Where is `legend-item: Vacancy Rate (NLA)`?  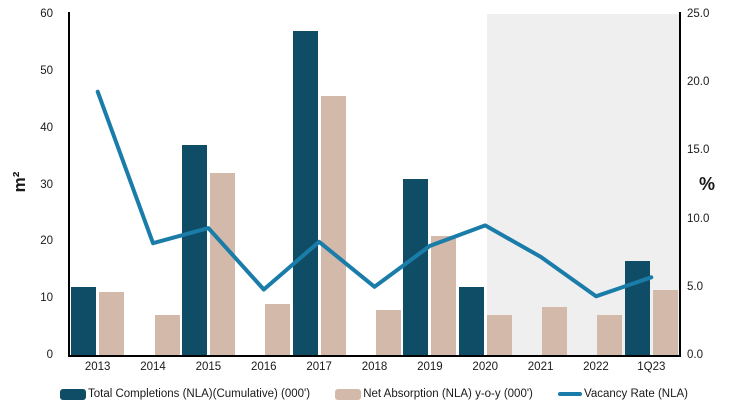
legend-item: Vacancy Rate (NLA) is located at coordinates (623, 394).